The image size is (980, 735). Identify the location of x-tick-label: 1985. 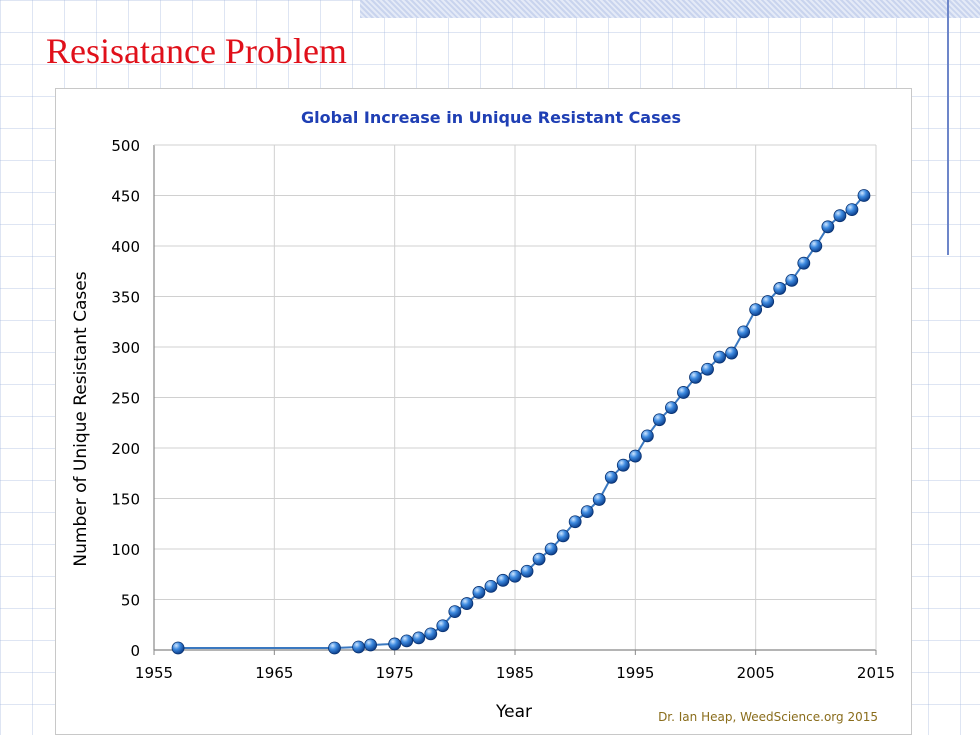
(515, 673).